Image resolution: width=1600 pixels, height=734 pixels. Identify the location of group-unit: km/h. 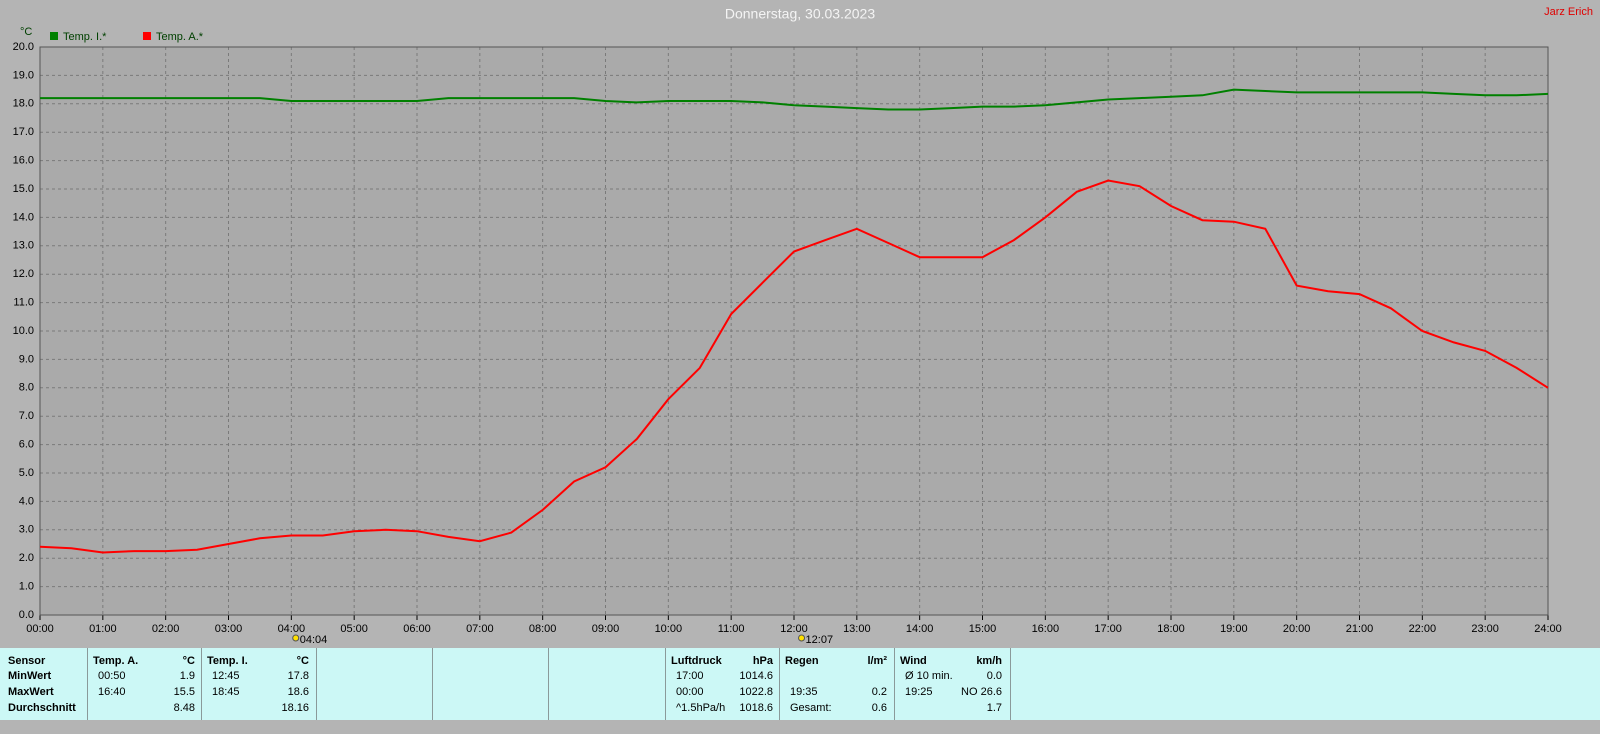
(989, 661).